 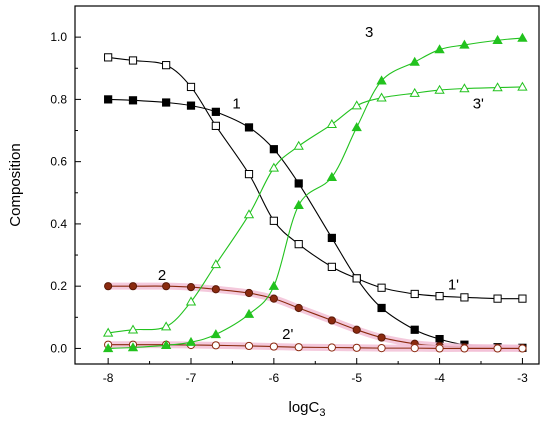 What do you see at coordinates (58, 99) in the screenshot?
I see `y-tick-label: 0.8` at bounding box center [58, 99].